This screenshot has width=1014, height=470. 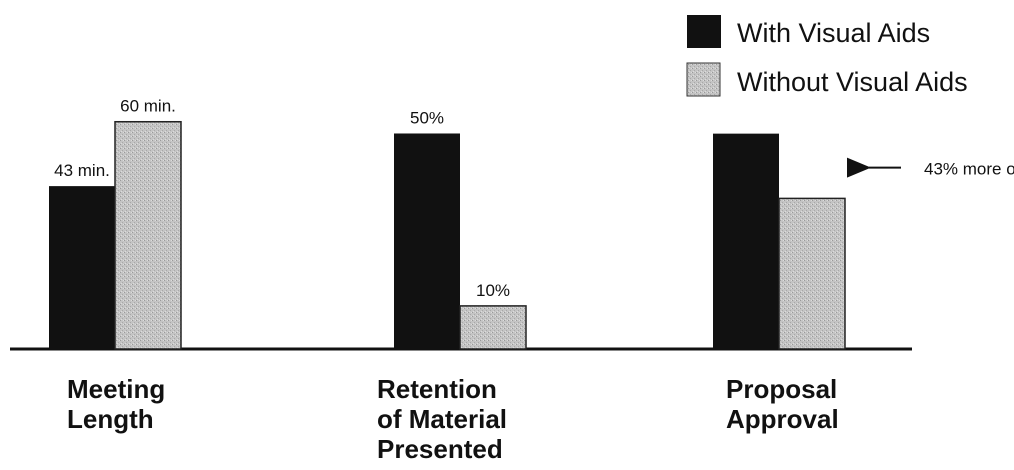 I want to click on category-label-proposal-approval: Proposal Approval, so click(x=782, y=404).